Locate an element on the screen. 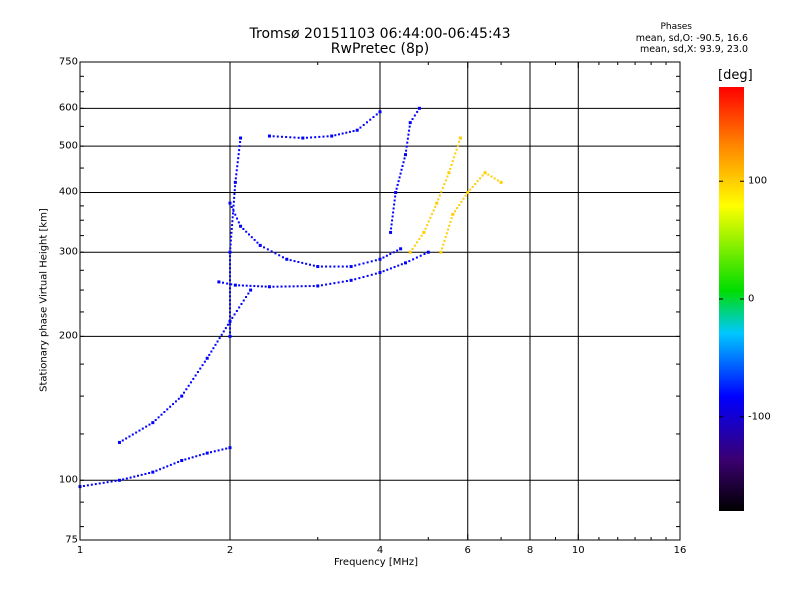 Image resolution: width=800 pixels, height=600 pixels. x-tick-label: 2 is located at coordinates (230, 550).